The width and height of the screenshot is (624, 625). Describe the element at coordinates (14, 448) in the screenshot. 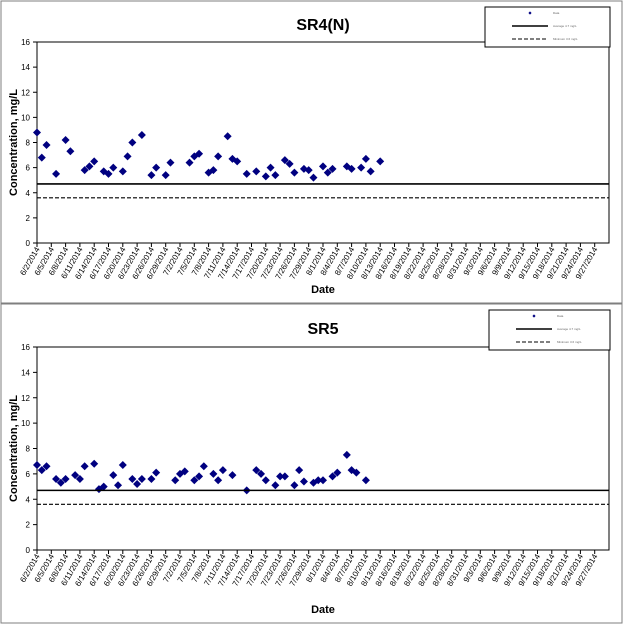

I see `y-axis-label: Concentration, mg/L` at that location.